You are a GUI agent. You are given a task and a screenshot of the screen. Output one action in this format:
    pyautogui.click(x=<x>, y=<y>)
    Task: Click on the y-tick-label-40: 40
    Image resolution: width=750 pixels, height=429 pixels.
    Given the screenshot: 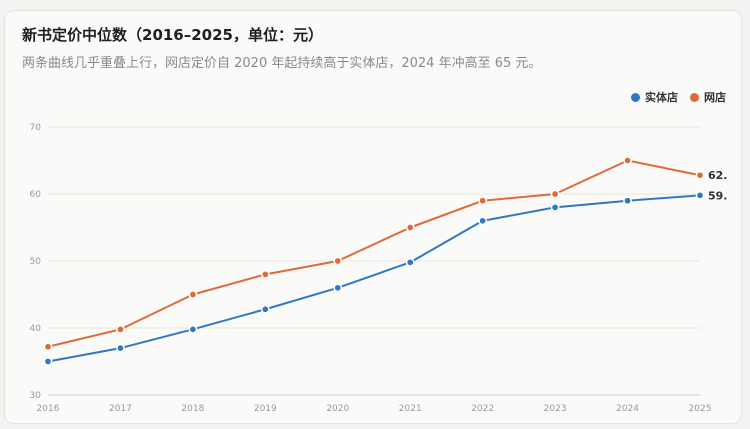 What is the action you would take?
    pyautogui.click(x=36, y=329)
    